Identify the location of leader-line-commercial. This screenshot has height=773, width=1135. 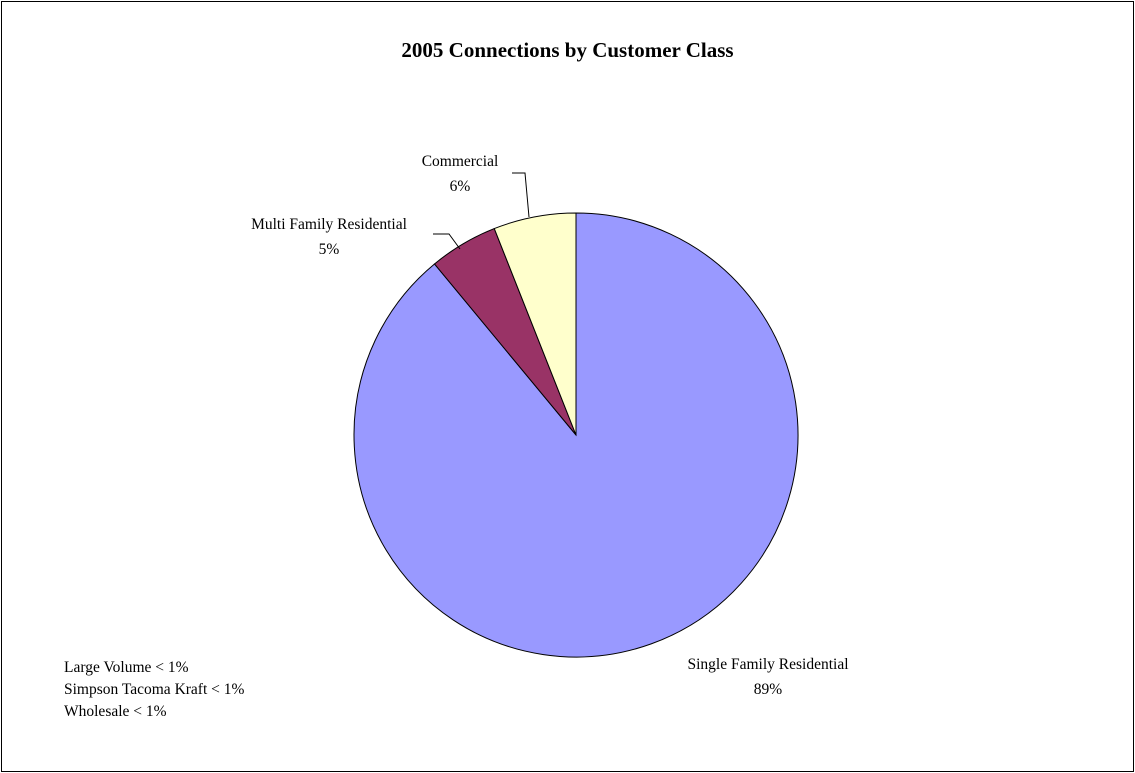
(521, 195).